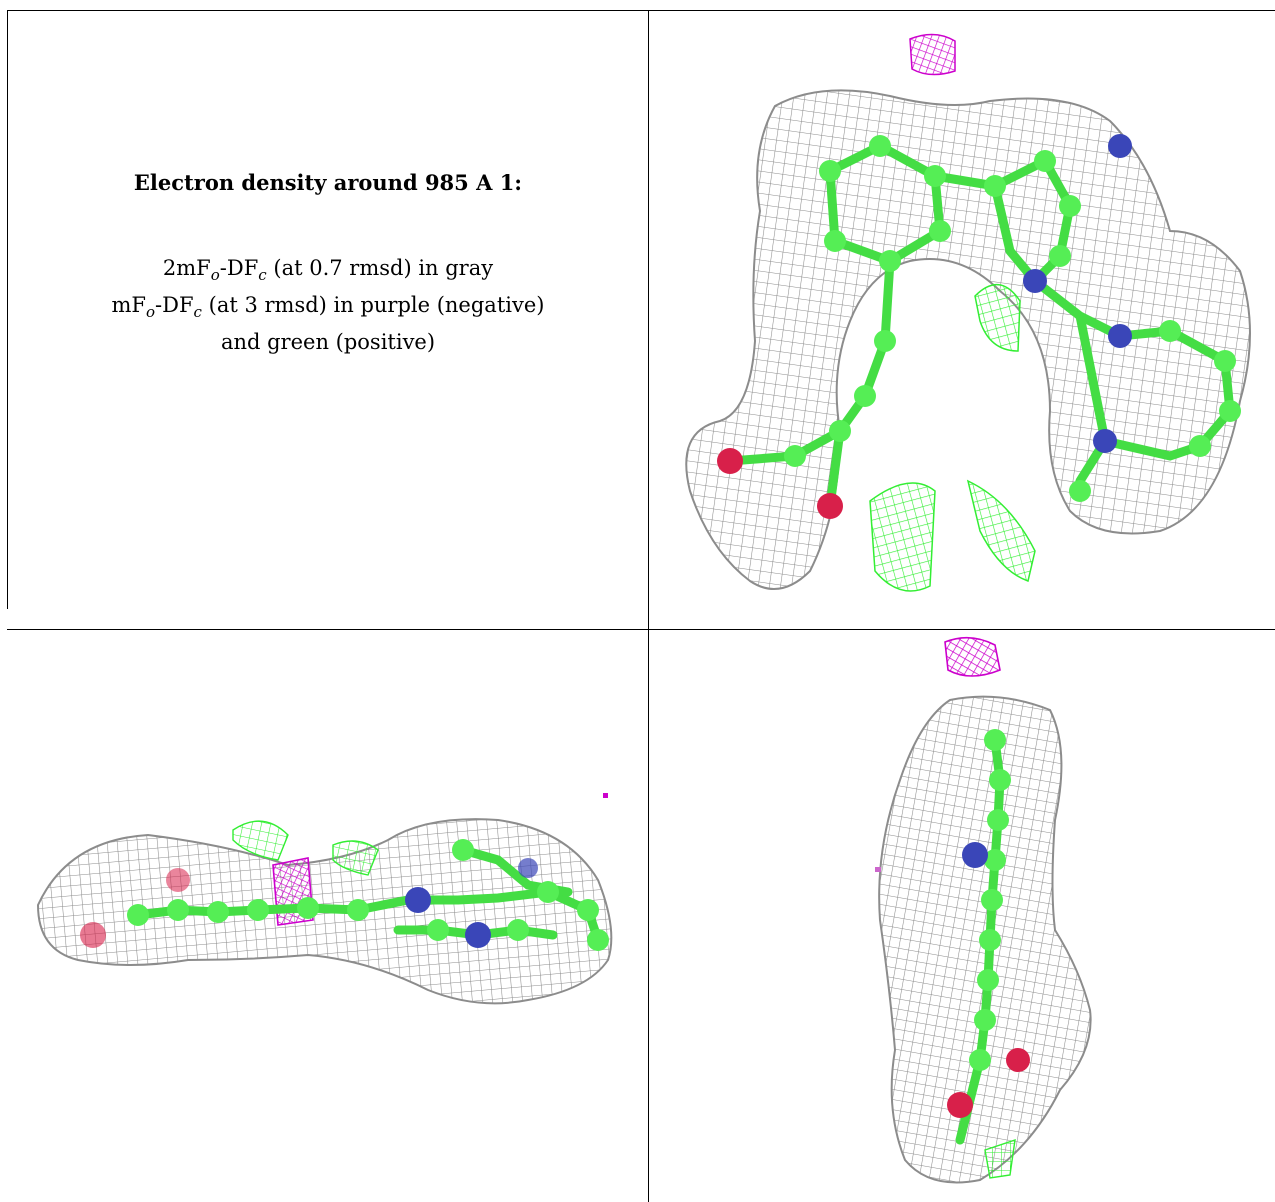 This screenshot has height=1202, width=1275. What do you see at coordinates (328, 342) in the screenshot?
I see `caption-line-green: and green (positive)` at bounding box center [328, 342].